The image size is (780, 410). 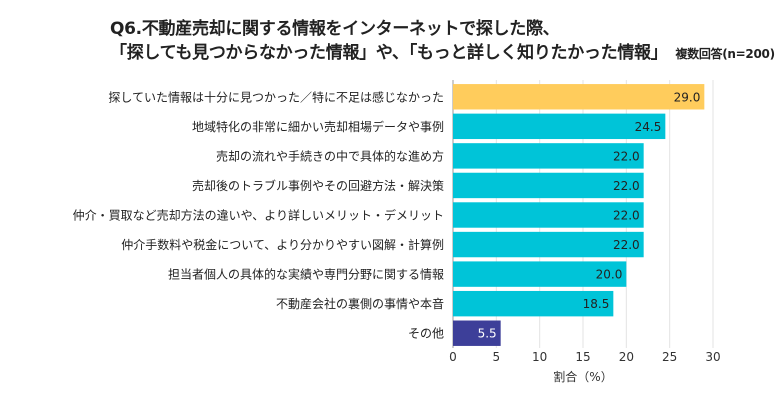 What do you see at coordinates (306, 274) in the screenshot?
I see `category-label: 担当者個人の具体的な実績や専門分野に関する情報` at bounding box center [306, 274].